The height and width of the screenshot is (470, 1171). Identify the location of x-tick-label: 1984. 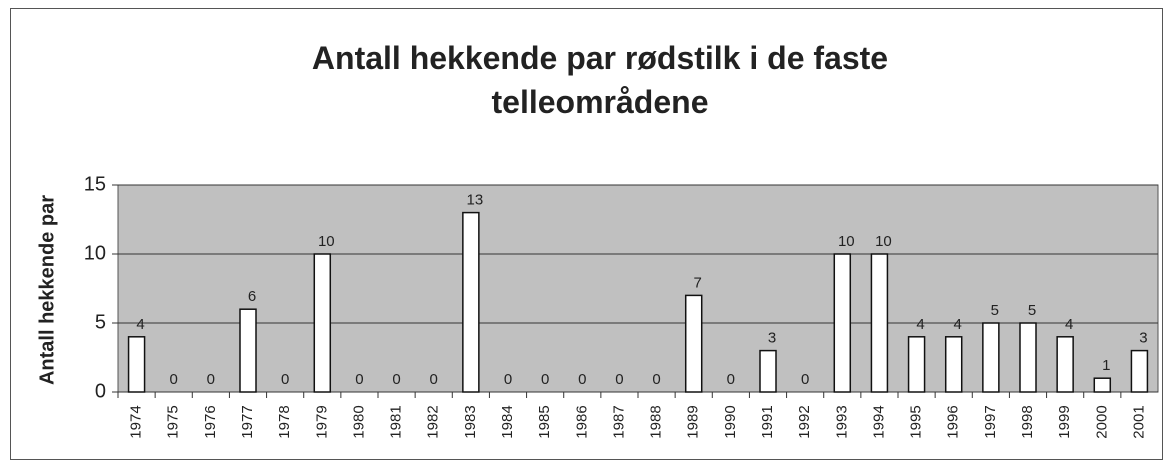
(507, 421).